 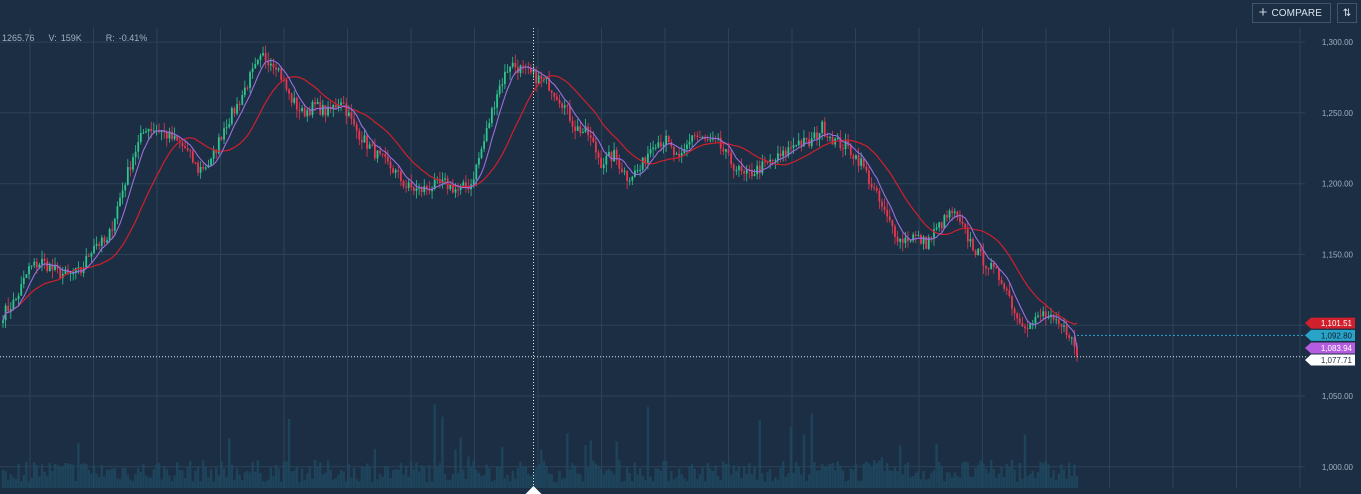 What do you see at coordinates (1347, 13) in the screenshot?
I see `sort-toggle-button: ⇅` at bounding box center [1347, 13].